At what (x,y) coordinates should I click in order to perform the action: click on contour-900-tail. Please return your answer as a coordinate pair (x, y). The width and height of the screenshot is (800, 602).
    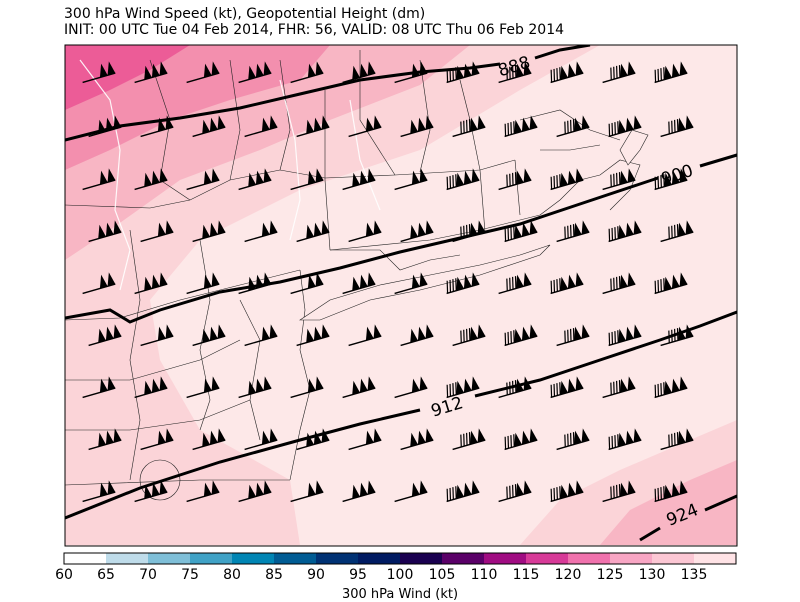
    Looking at the image, I should click on (718, 160).